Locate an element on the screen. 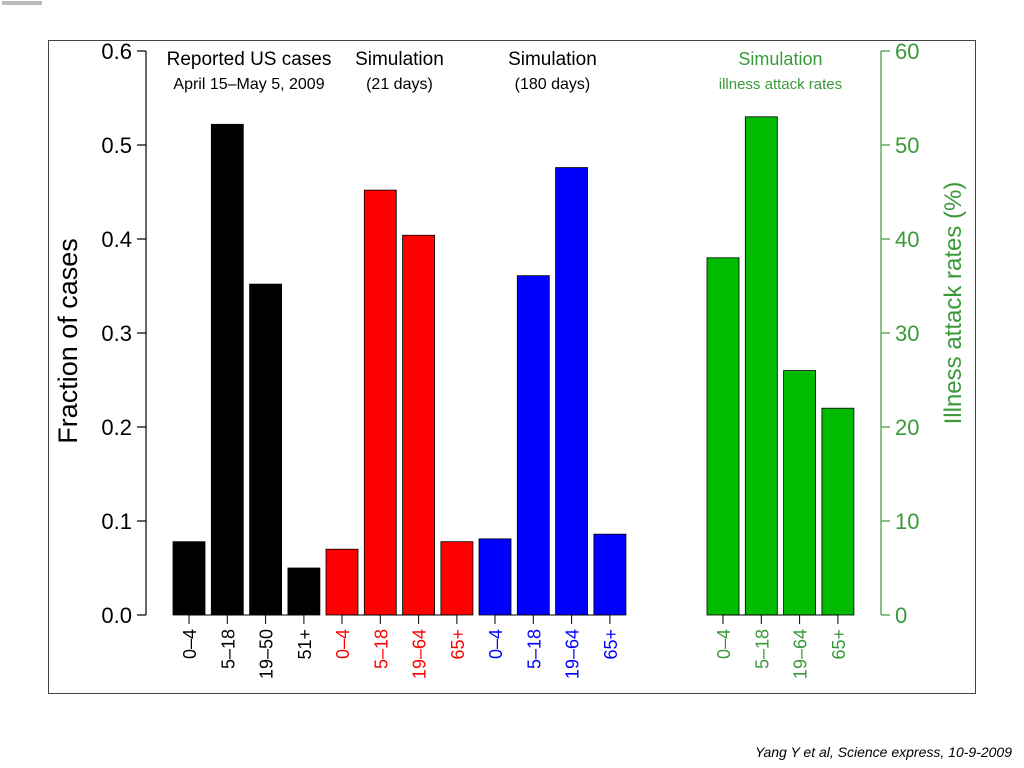 The width and height of the screenshot is (1024, 768). group-title-line2: (180 days) is located at coordinates (553, 84).